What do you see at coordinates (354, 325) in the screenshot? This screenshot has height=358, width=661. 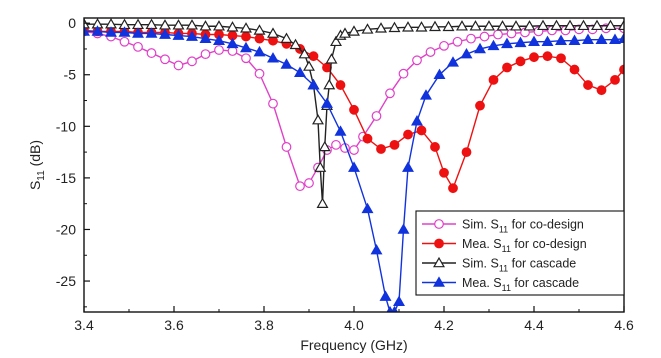 I see `x-tick-label: 4.0` at bounding box center [354, 325].